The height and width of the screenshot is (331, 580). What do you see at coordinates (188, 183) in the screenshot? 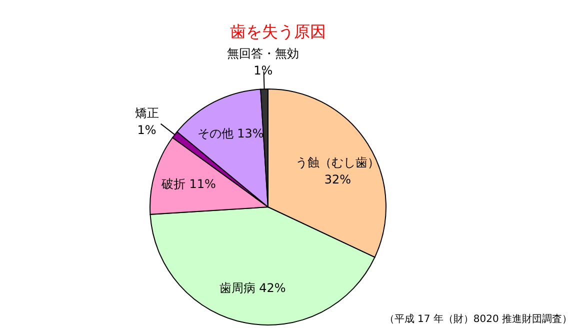
I see `slice-label: 破折 11%` at bounding box center [188, 183].